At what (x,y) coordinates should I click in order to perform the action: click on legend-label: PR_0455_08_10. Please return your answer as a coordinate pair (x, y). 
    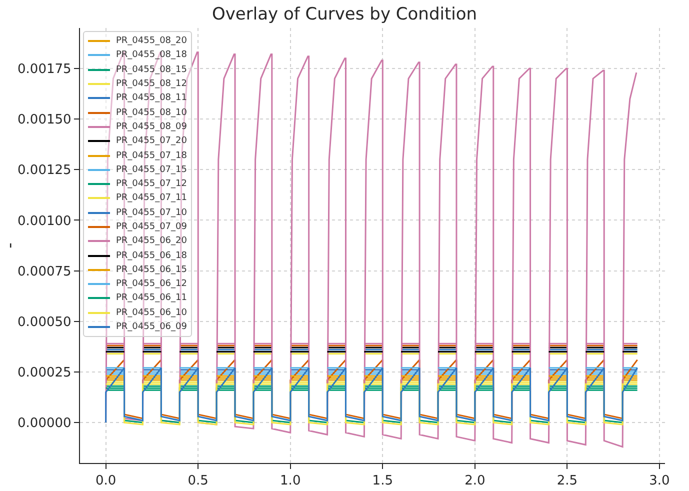
    Looking at the image, I should click on (151, 113).